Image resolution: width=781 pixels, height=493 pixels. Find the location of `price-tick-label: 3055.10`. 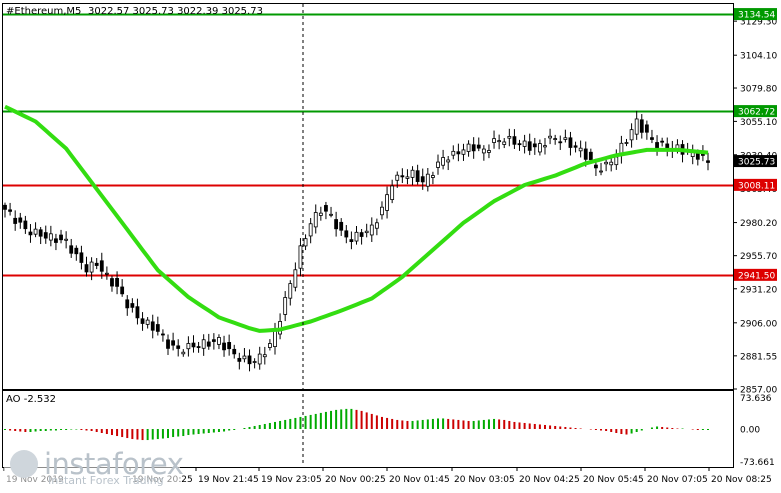

price-tick-label: 3055.10 is located at coordinates (758, 123).